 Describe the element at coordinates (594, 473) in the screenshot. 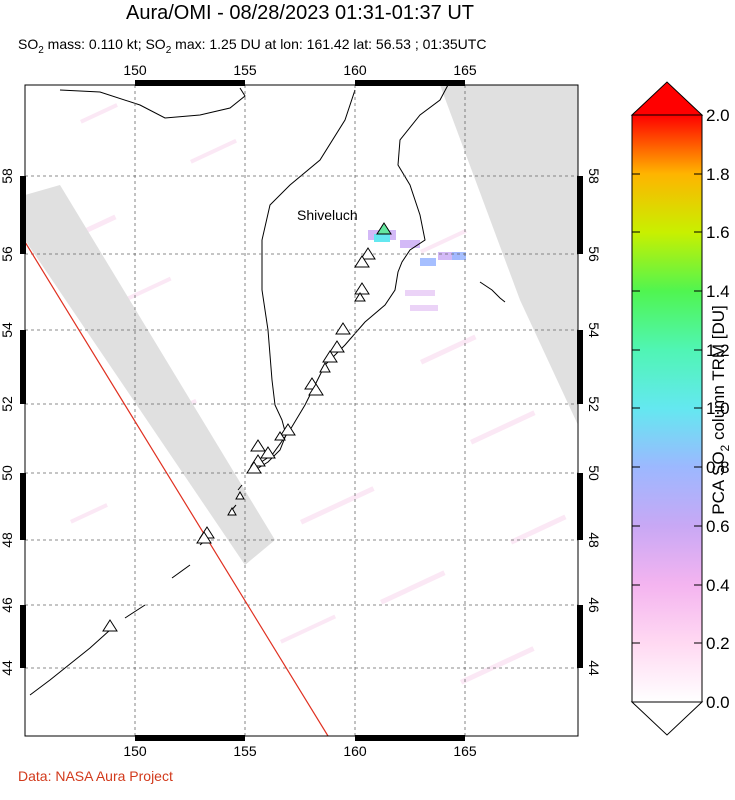

I see `lat-tick-right: 50` at that location.